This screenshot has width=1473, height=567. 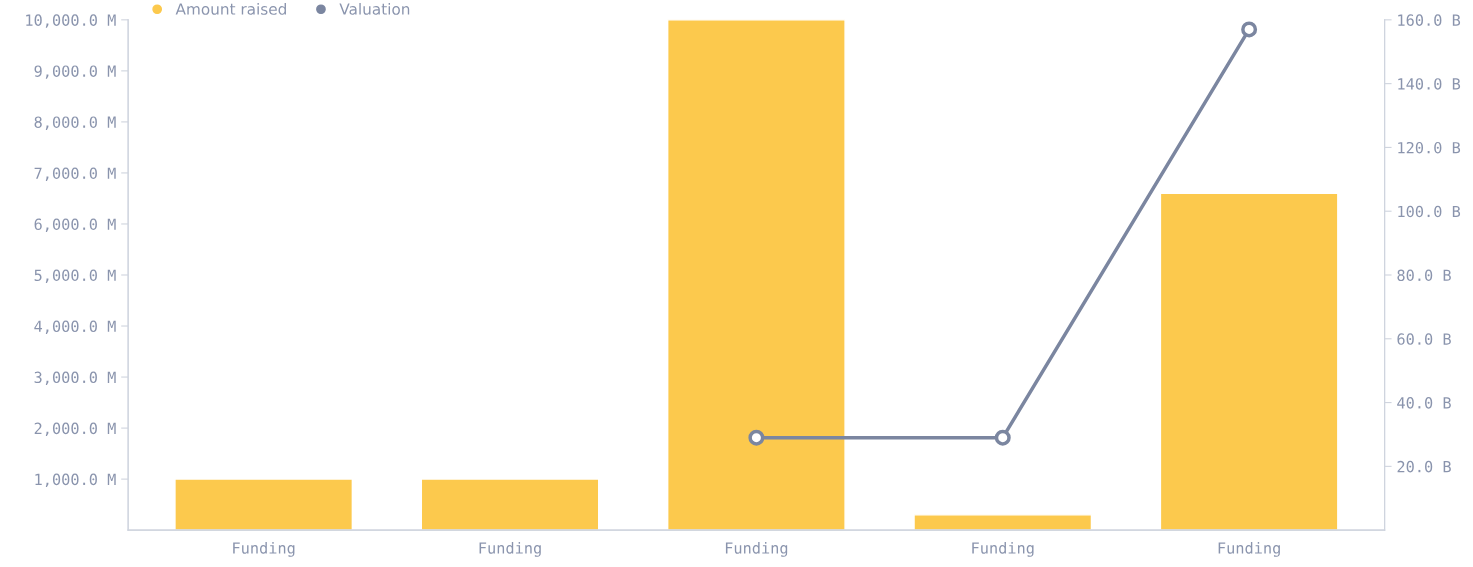 I want to click on y-tick-label: 5,000.0 M, so click(x=75, y=276).